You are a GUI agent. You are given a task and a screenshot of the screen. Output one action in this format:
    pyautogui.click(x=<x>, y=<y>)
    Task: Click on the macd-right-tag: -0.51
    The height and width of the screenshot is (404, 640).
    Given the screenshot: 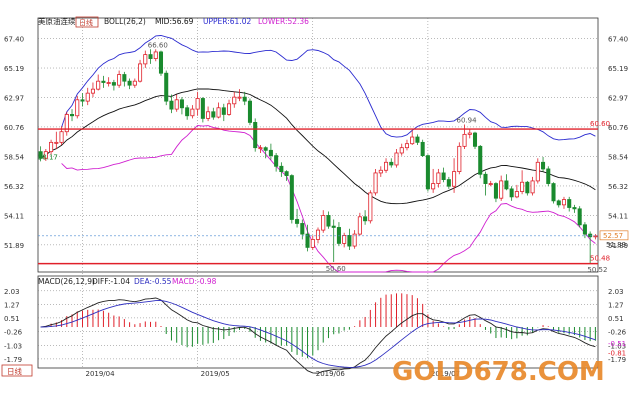 What is the action you would take?
    pyautogui.click(x=617, y=344)
    